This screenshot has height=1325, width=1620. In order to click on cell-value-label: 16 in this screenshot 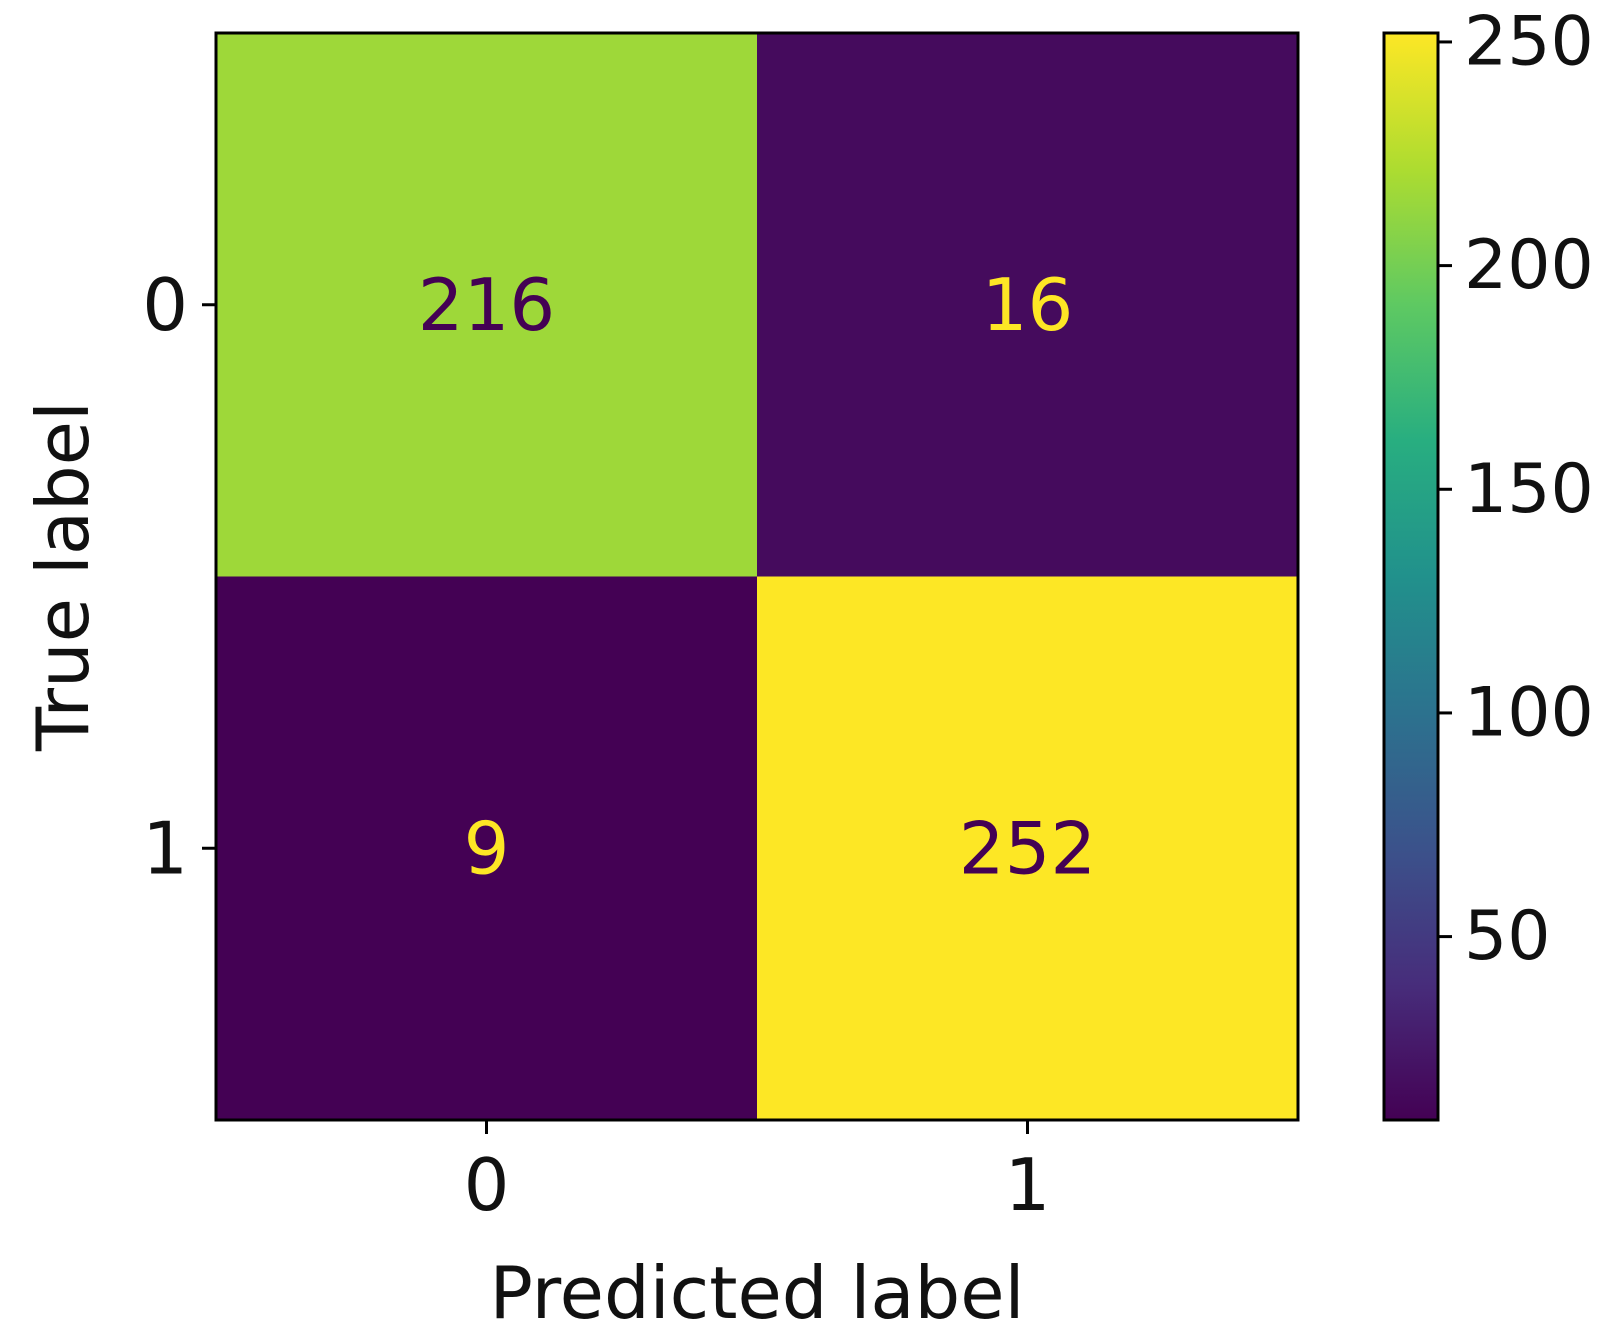, I will do `click(1028, 305)`.